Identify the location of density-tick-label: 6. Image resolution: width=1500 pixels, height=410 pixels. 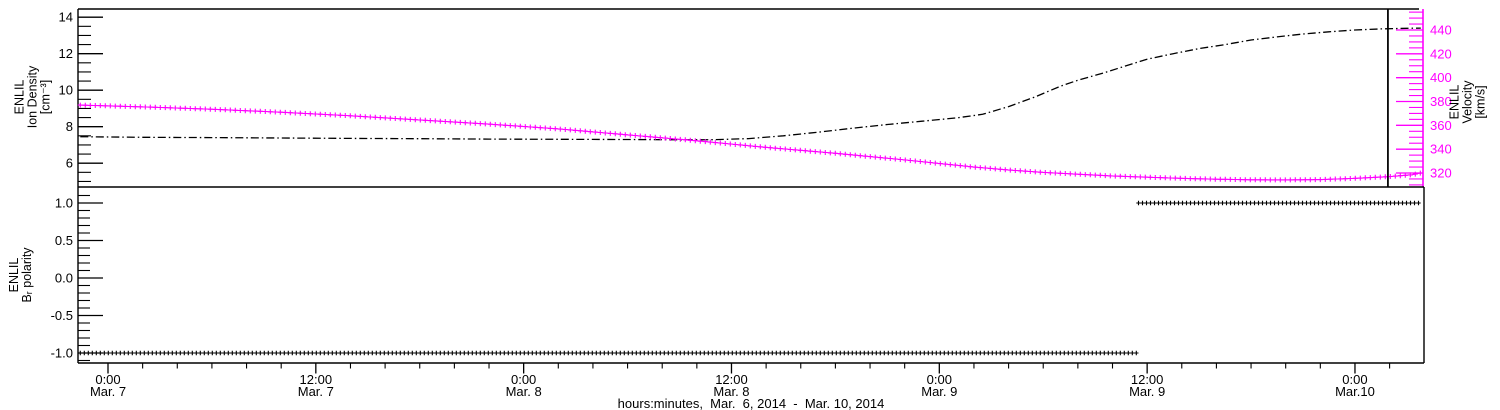
(69, 163).